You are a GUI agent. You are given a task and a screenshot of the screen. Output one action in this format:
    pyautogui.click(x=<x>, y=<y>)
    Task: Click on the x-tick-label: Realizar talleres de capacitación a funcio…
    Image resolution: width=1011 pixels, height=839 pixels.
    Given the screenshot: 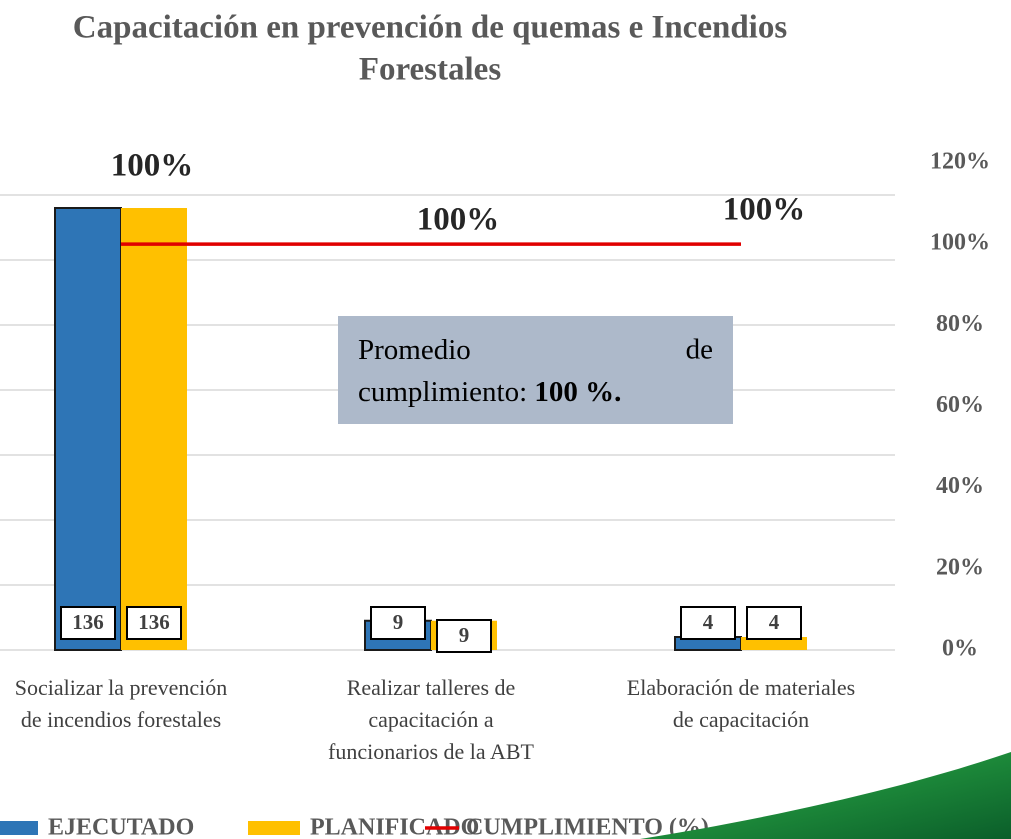 What is the action you would take?
    pyautogui.click(x=431, y=719)
    